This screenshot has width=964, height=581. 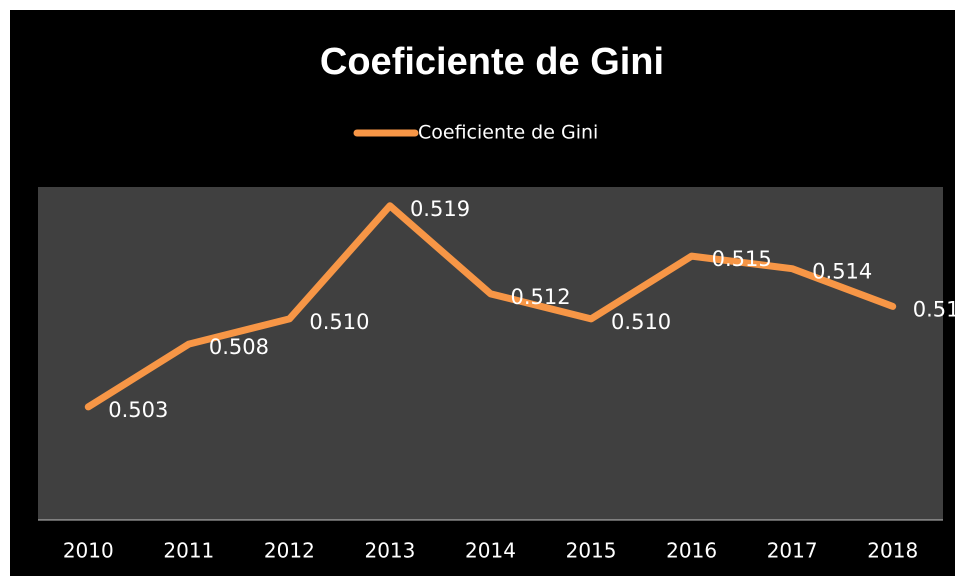 I want to click on data-label: 0.514, so click(x=842, y=272).